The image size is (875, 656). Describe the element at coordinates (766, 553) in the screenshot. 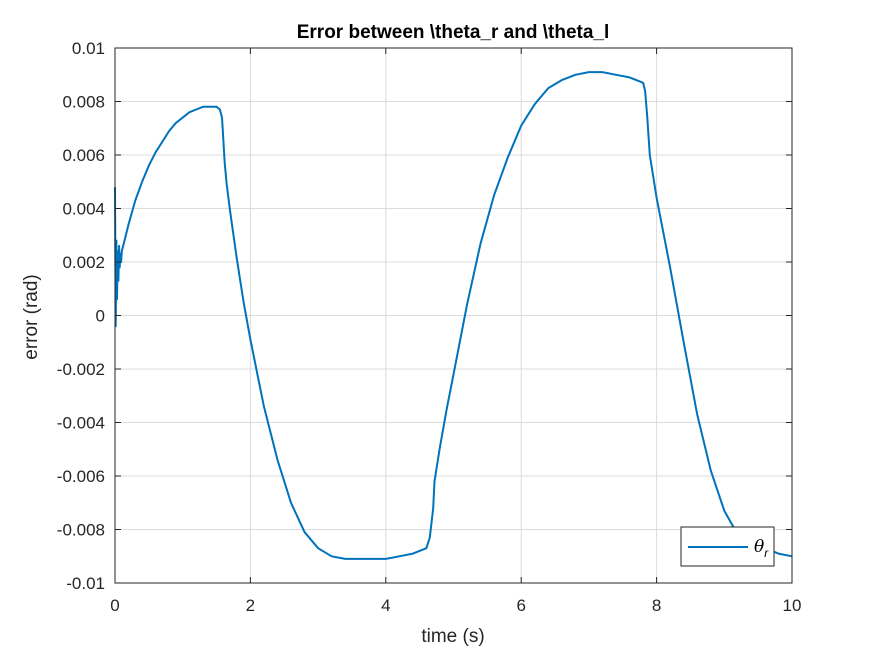

I see `legend-series-subscript: r` at that location.